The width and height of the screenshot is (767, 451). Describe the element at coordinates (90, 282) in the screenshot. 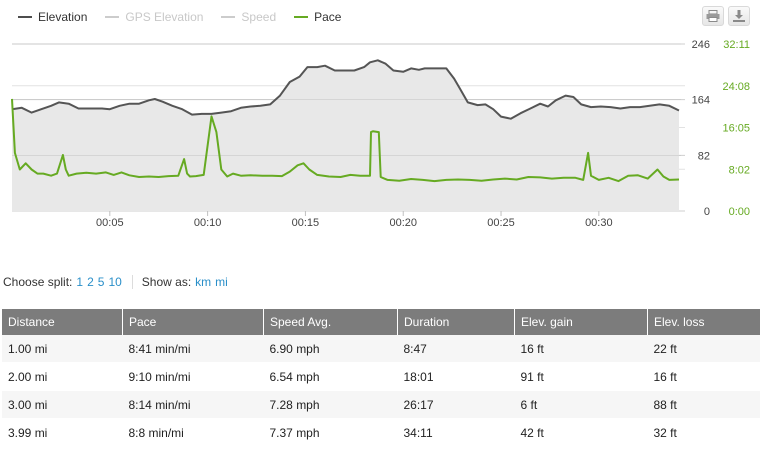

I see `split-option-2: 2` at that location.